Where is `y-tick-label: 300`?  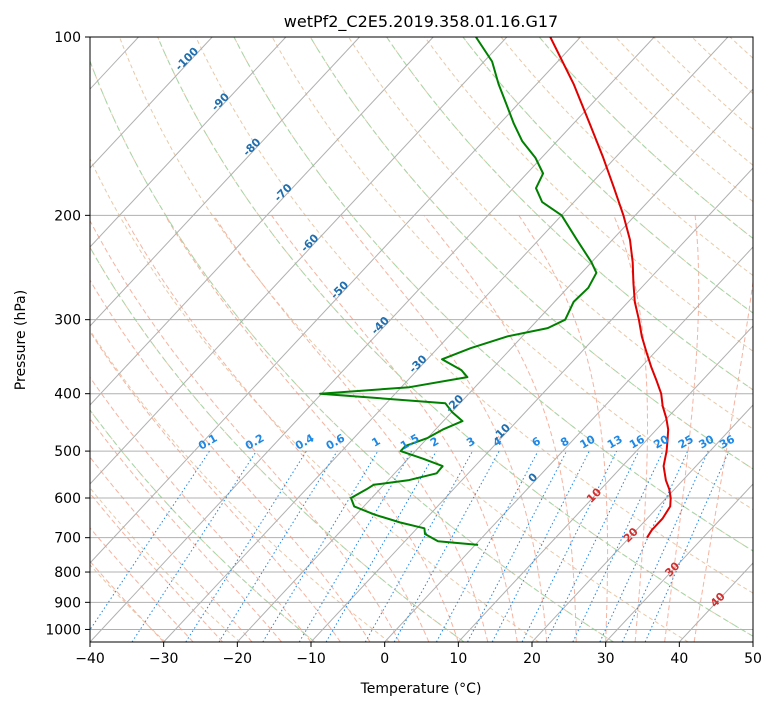 y-tick-label: 300 is located at coordinates (67, 321).